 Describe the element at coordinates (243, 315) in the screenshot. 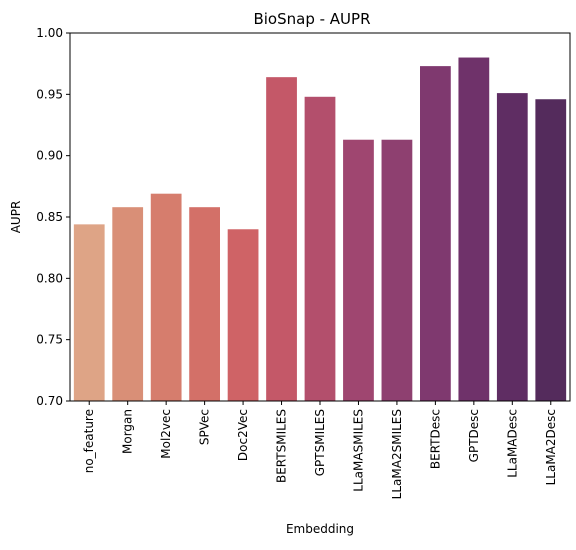

I see `bar-Doc2Vec` at that location.